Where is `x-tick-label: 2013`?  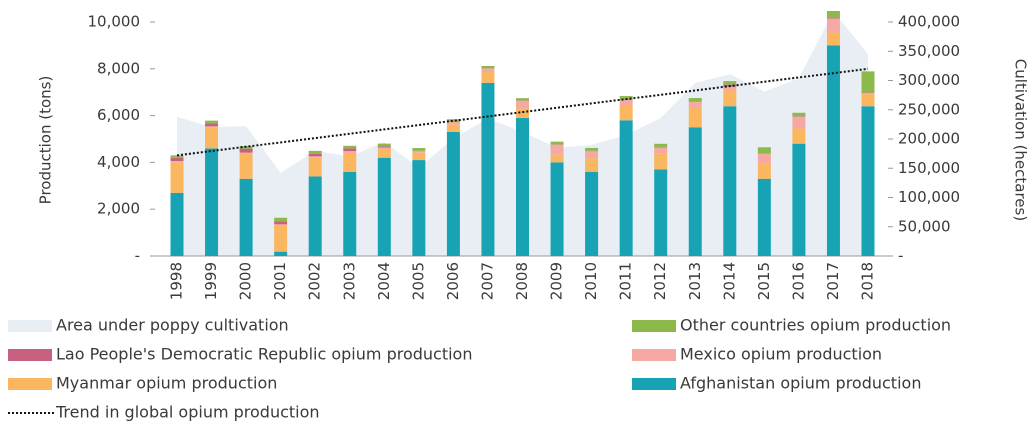 x-tick-label: 2013 is located at coordinates (695, 281).